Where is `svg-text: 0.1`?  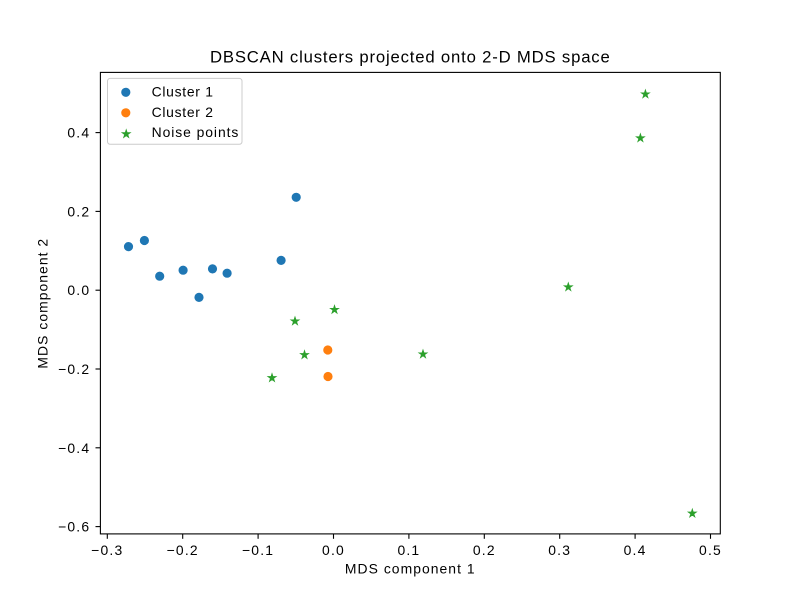
svg-text: 0.1 is located at coordinates (408, 550).